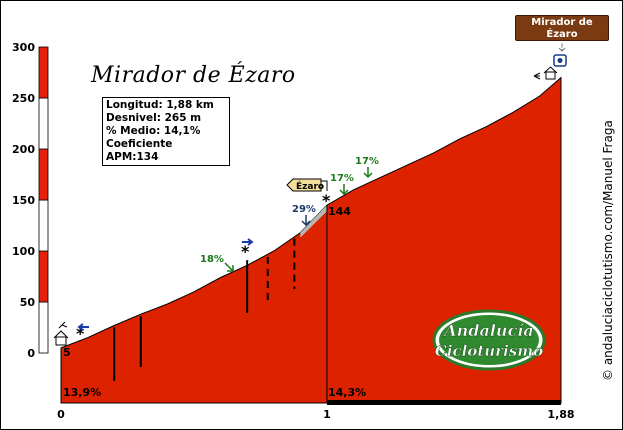 Image resolution: width=623 pixels, height=430 pixels. Describe the element at coordinates (153, 131) in the screenshot. I see `info-medio: % Medio: 14,1%` at that location.